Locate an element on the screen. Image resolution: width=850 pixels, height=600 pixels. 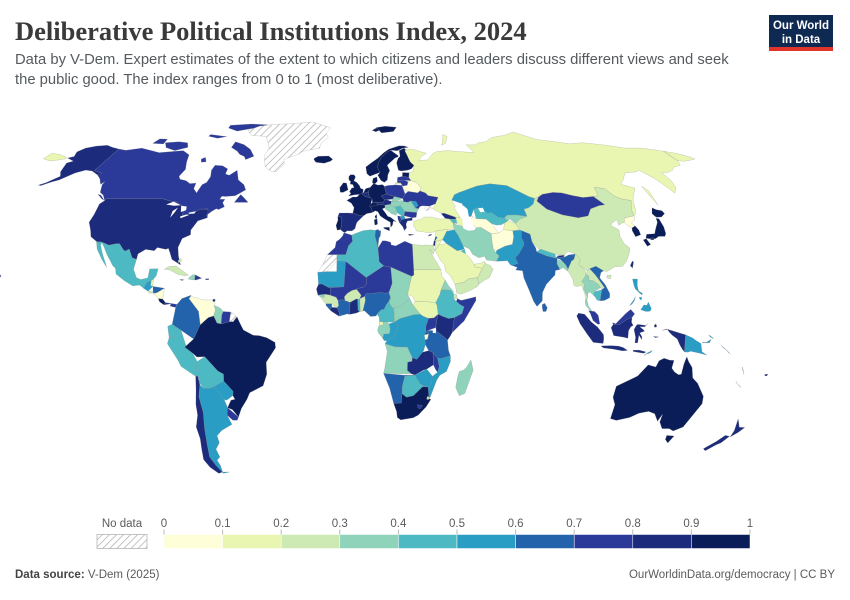
svg-text: 0.1 is located at coordinates (223, 524).